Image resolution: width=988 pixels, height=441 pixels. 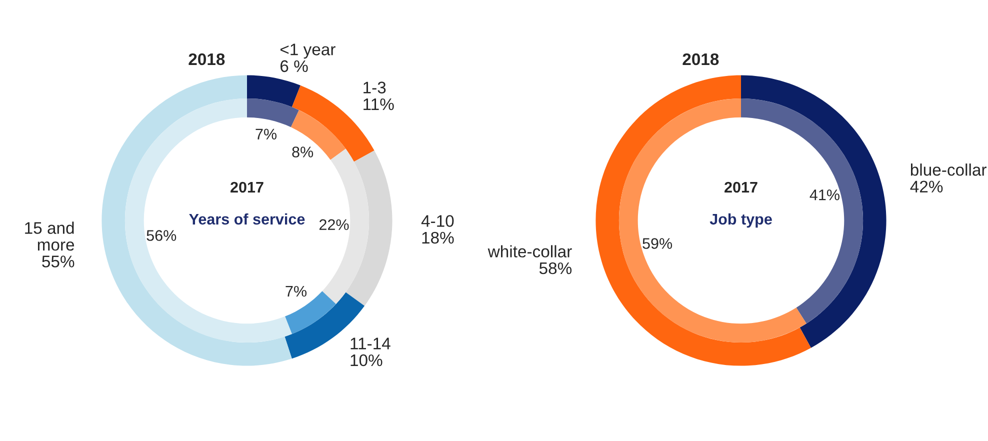 I want to click on slice-label: blue-collar, so click(x=948, y=170).